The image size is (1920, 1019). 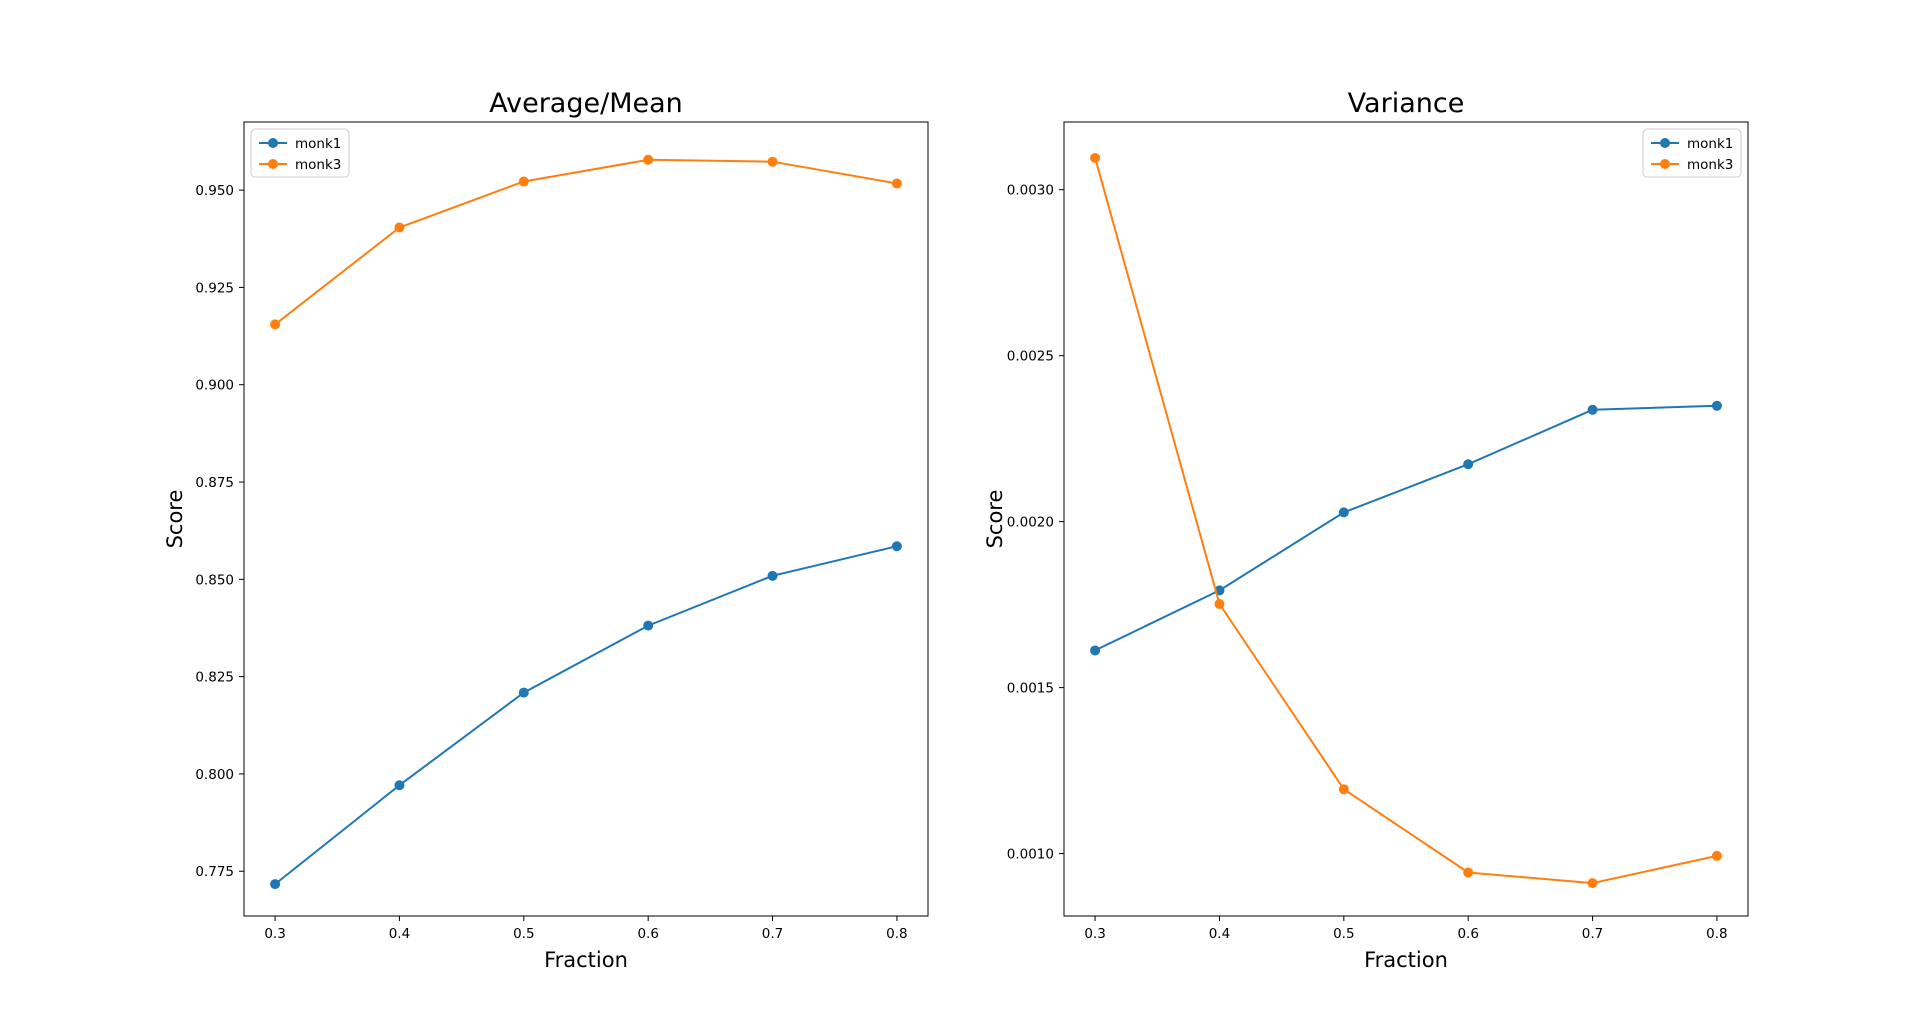 What do you see at coordinates (214, 580) in the screenshot?
I see `y-tick-label: 0.850` at bounding box center [214, 580].